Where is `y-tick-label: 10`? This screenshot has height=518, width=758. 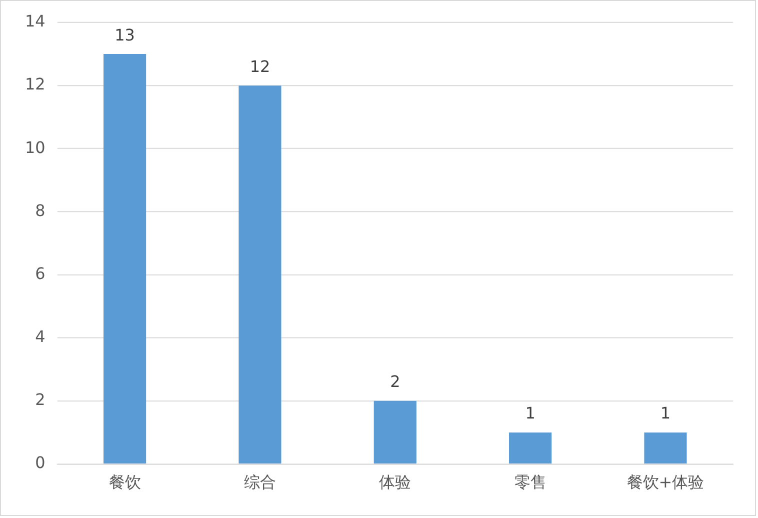 y-tick-label: 10 is located at coordinates (35, 147).